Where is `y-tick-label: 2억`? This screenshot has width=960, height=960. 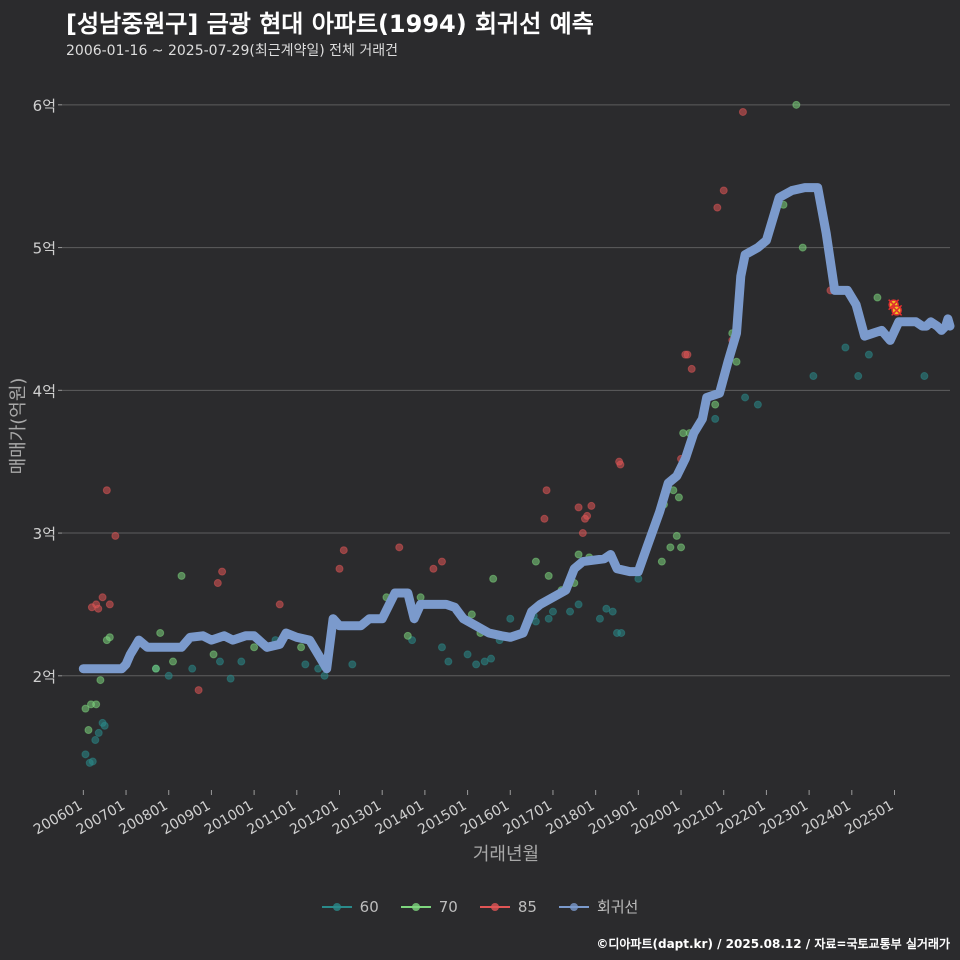 y-tick-label: 2억 is located at coordinates (44, 677).